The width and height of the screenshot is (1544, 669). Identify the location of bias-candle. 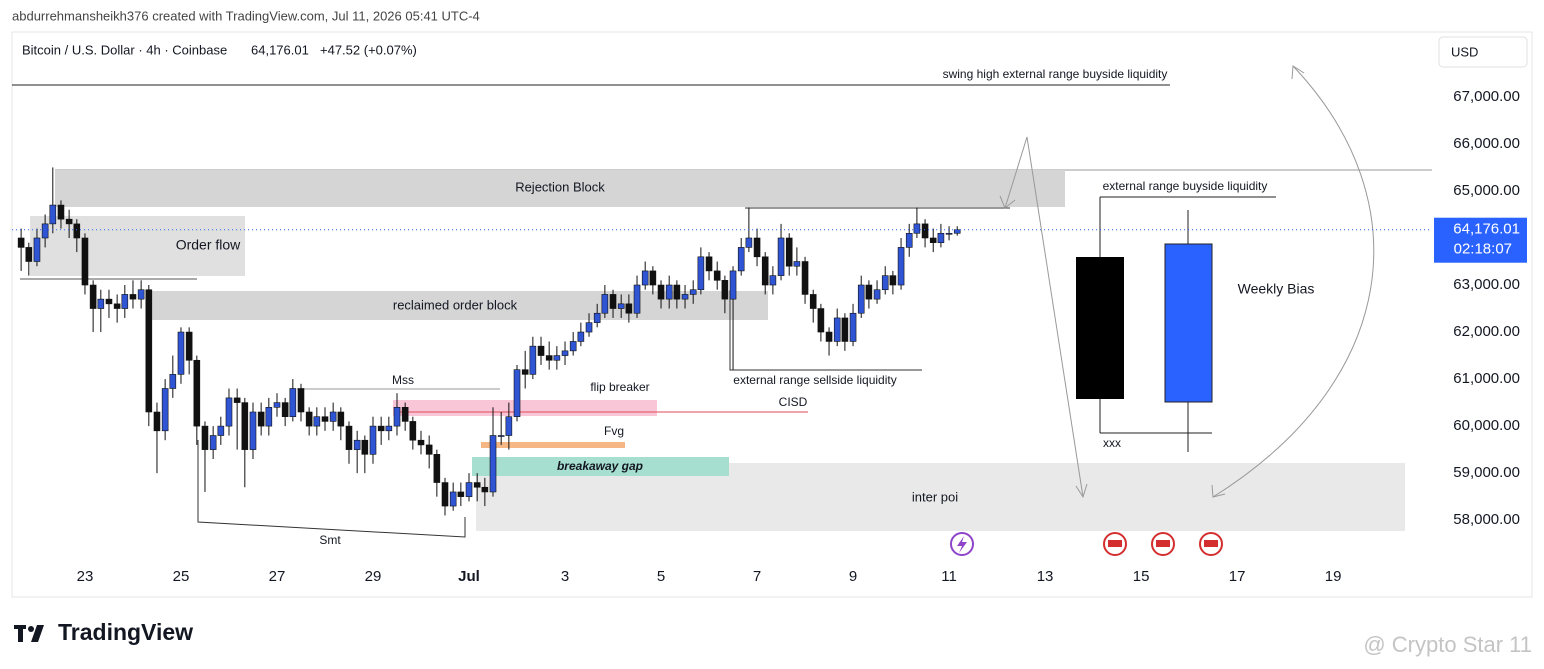
(1188, 323).